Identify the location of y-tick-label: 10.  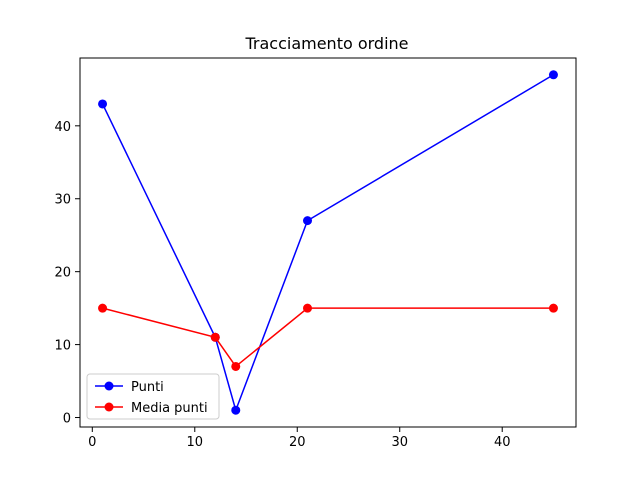
(62, 346).